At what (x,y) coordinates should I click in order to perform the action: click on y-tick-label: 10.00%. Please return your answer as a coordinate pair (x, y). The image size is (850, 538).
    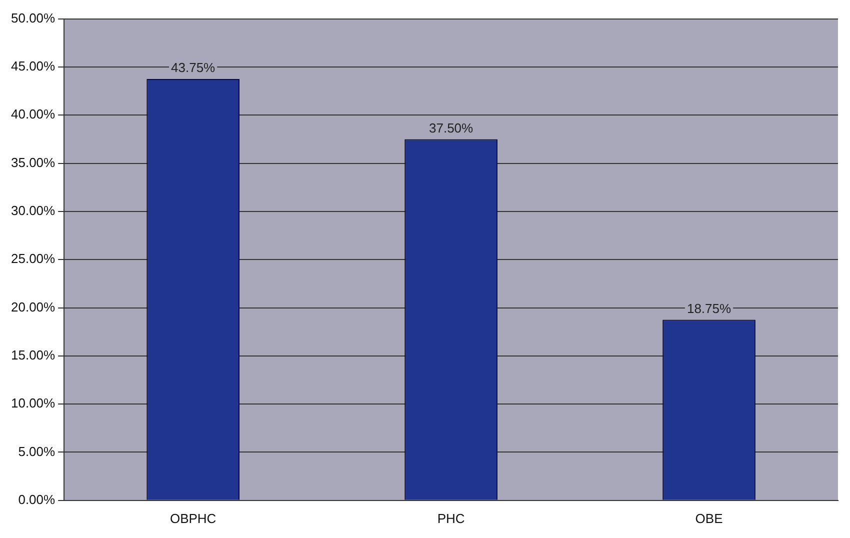
    Looking at the image, I should click on (33, 403).